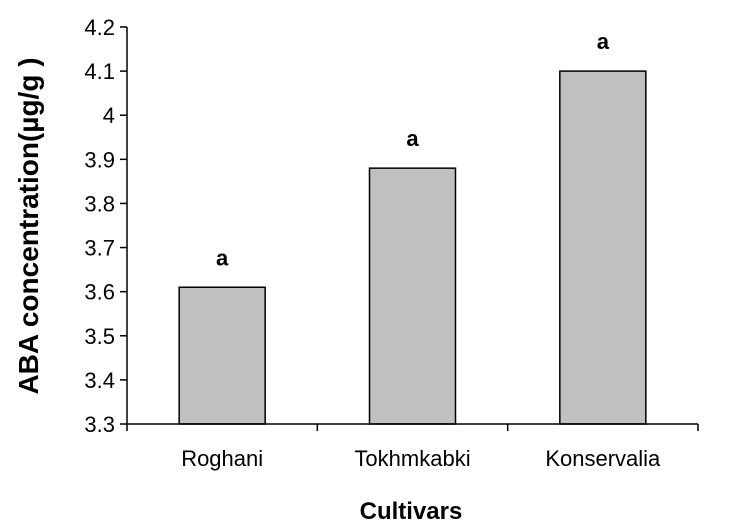  Describe the element at coordinates (99, 424) in the screenshot. I see `y-tick-label: 3.3` at that location.